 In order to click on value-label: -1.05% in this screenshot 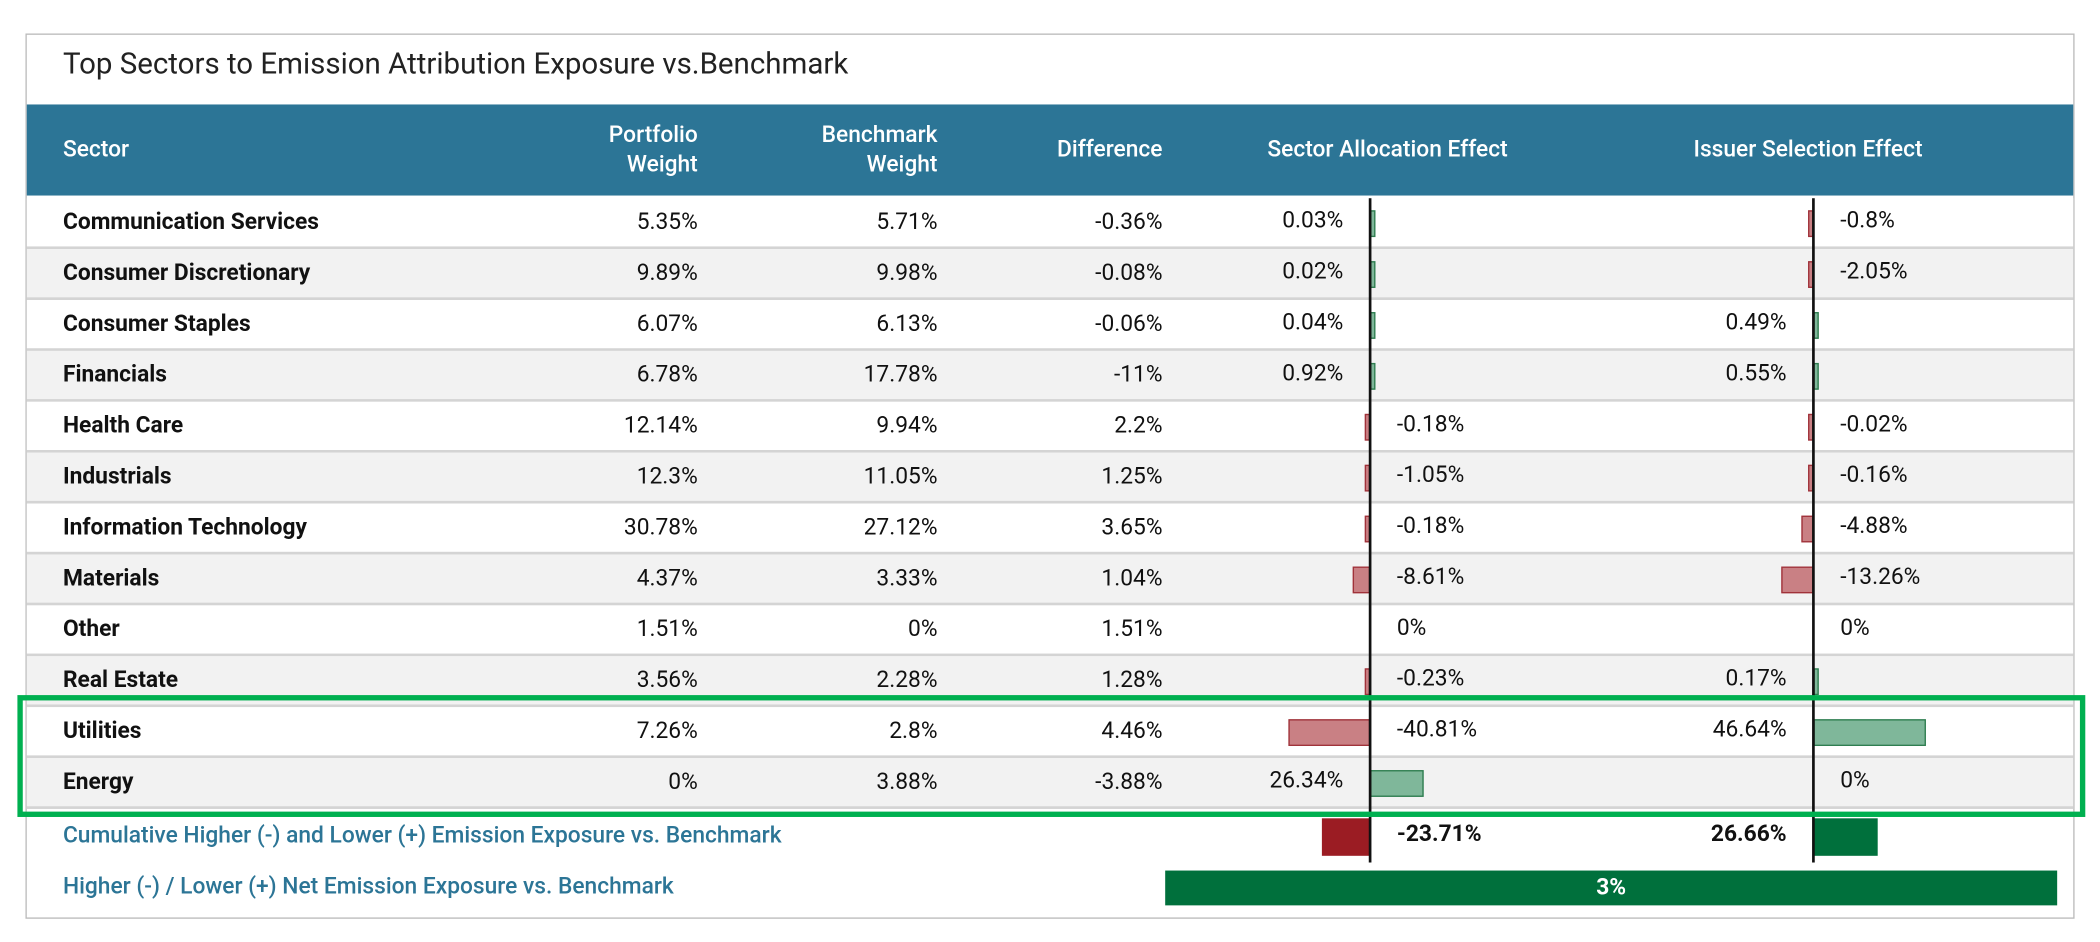, I will do `click(1430, 475)`.